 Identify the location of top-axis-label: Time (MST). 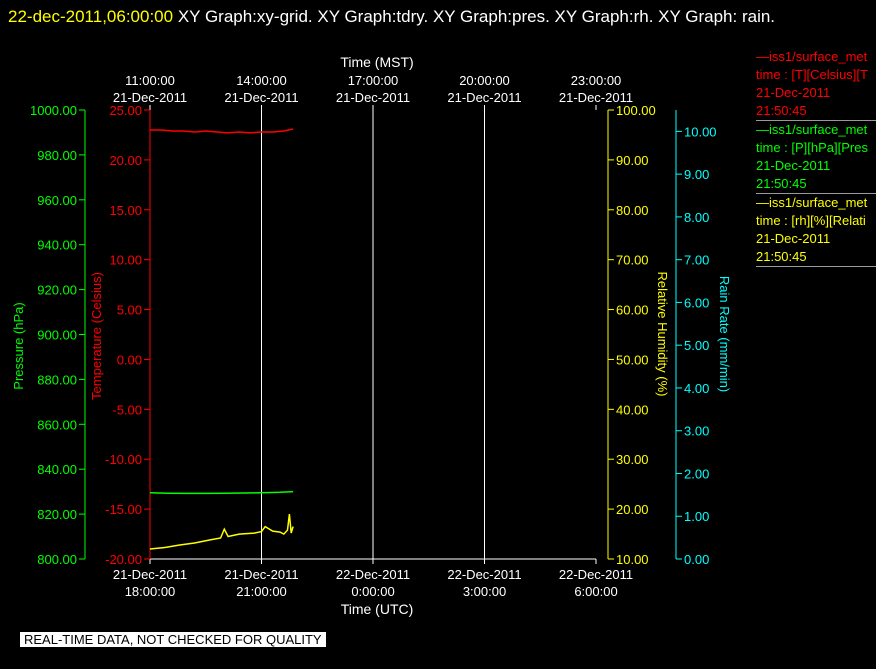
(376, 62).